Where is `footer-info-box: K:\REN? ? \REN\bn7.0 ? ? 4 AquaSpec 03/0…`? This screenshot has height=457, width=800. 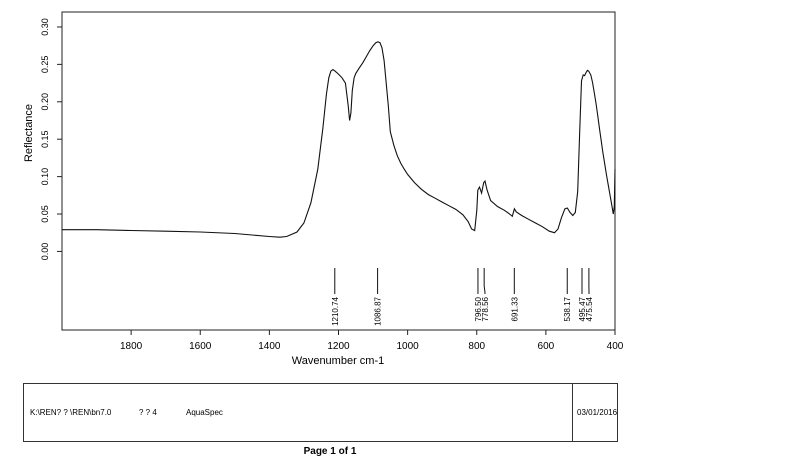
footer-info-box: K:\REN? ? \REN\bn7.0 ? ? 4 AquaSpec 03/0… is located at coordinates (320, 412).